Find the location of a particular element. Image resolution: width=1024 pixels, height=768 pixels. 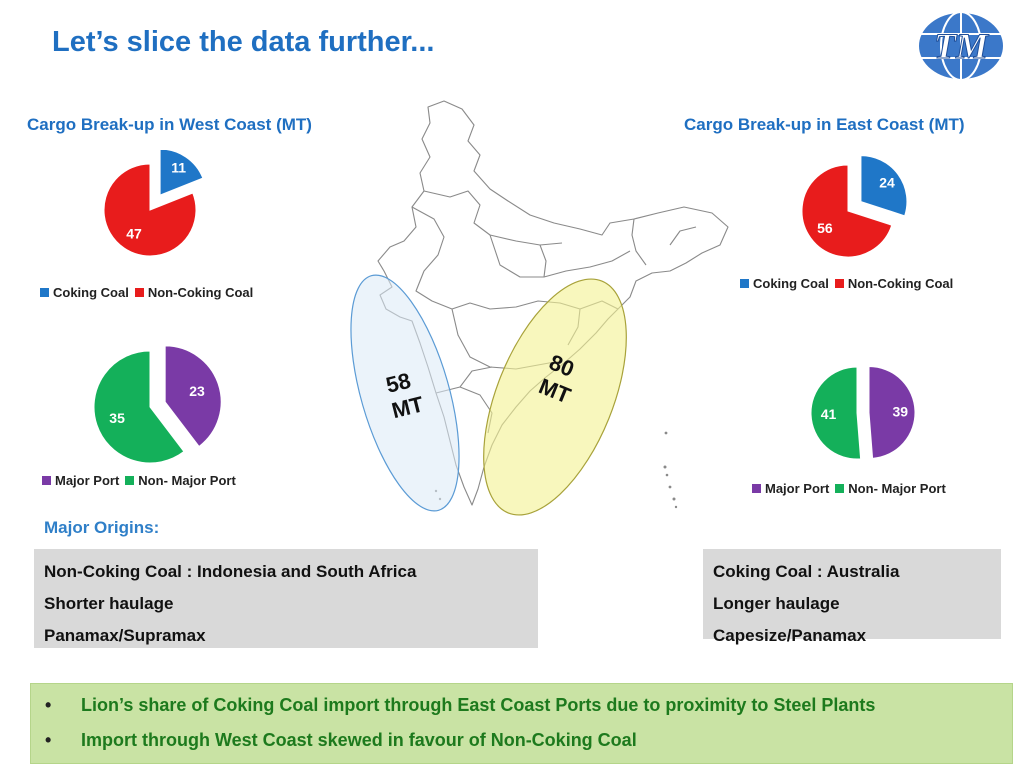

pie-data-label-non-major-port: 35 is located at coordinates (117, 418).